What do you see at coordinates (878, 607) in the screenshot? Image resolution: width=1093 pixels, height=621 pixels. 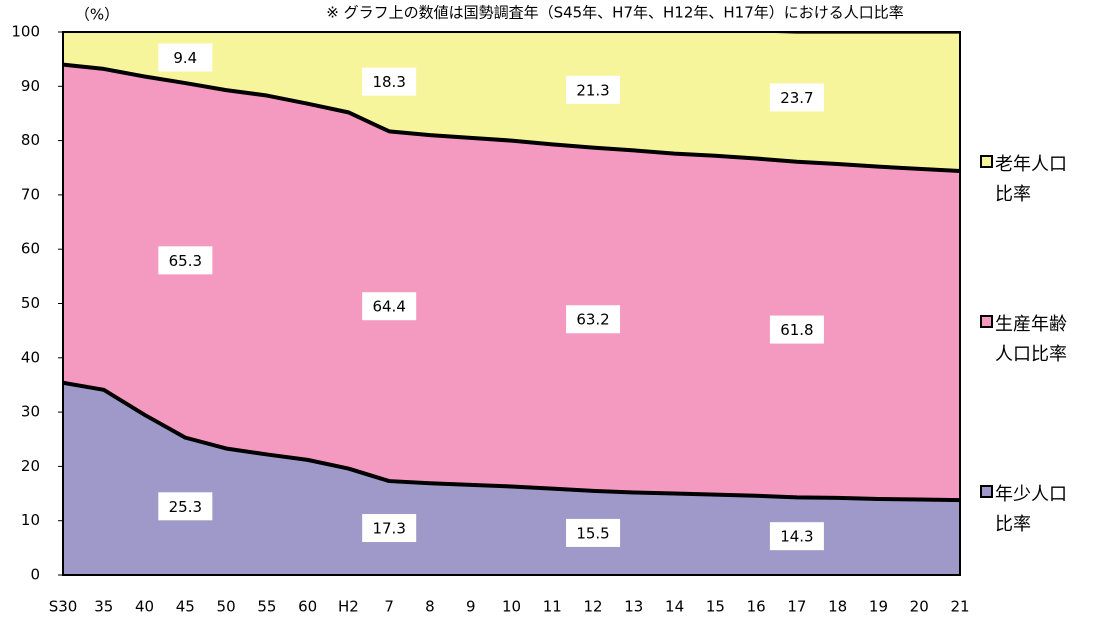 I see `x-tick-label: 19` at bounding box center [878, 607].